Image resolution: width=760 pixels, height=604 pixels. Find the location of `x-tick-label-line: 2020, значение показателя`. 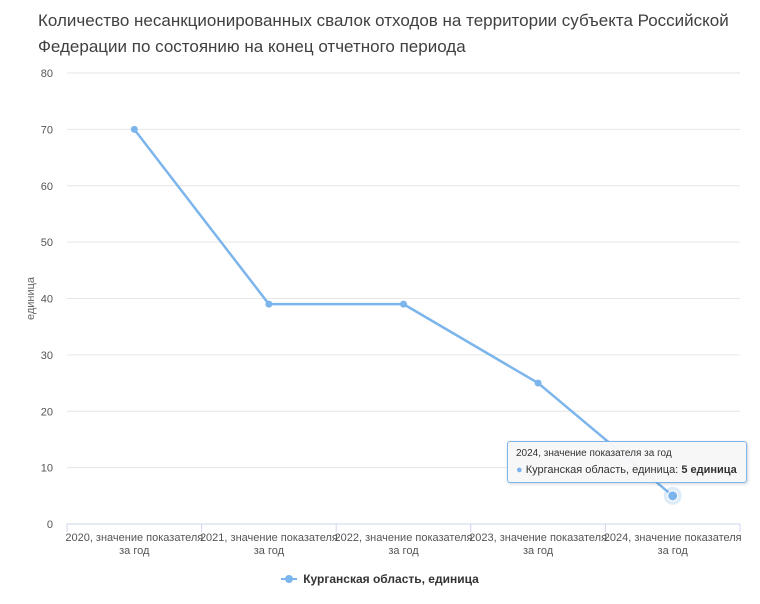

x-tick-label-line: 2020, значение показателя is located at coordinates (134, 538).